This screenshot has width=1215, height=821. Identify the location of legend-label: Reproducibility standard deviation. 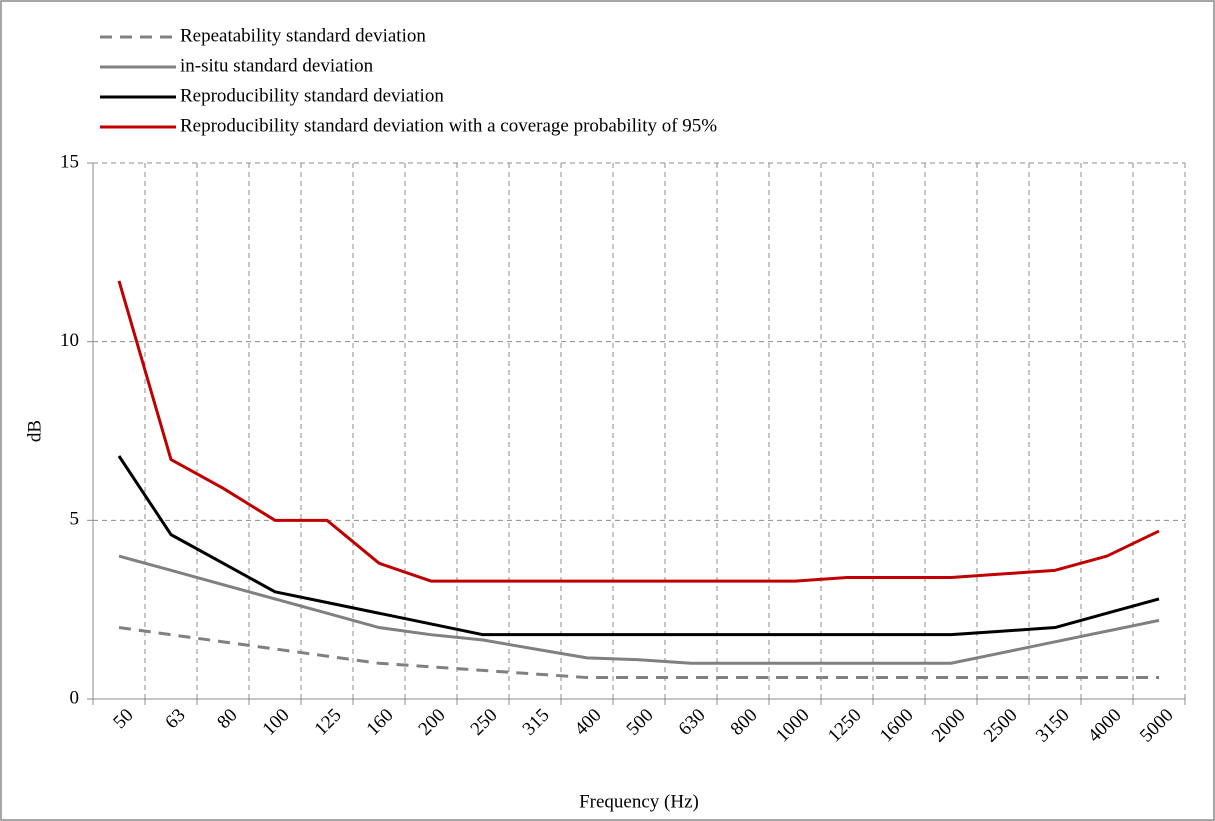
(312, 95).